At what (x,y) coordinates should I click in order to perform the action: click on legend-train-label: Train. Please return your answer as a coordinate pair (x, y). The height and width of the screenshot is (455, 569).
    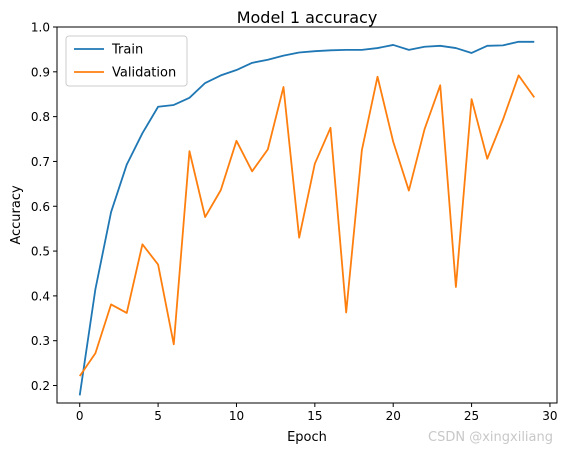
    Looking at the image, I should click on (127, 50).